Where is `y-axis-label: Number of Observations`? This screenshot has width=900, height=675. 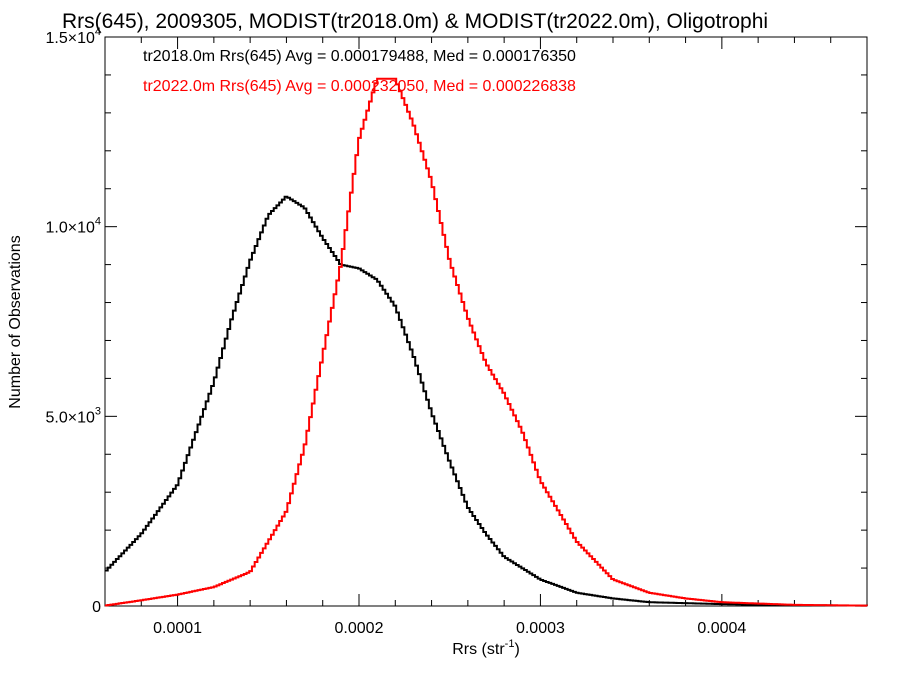
y-axis-label: Number of Observations is located at coordinates (15, 321).